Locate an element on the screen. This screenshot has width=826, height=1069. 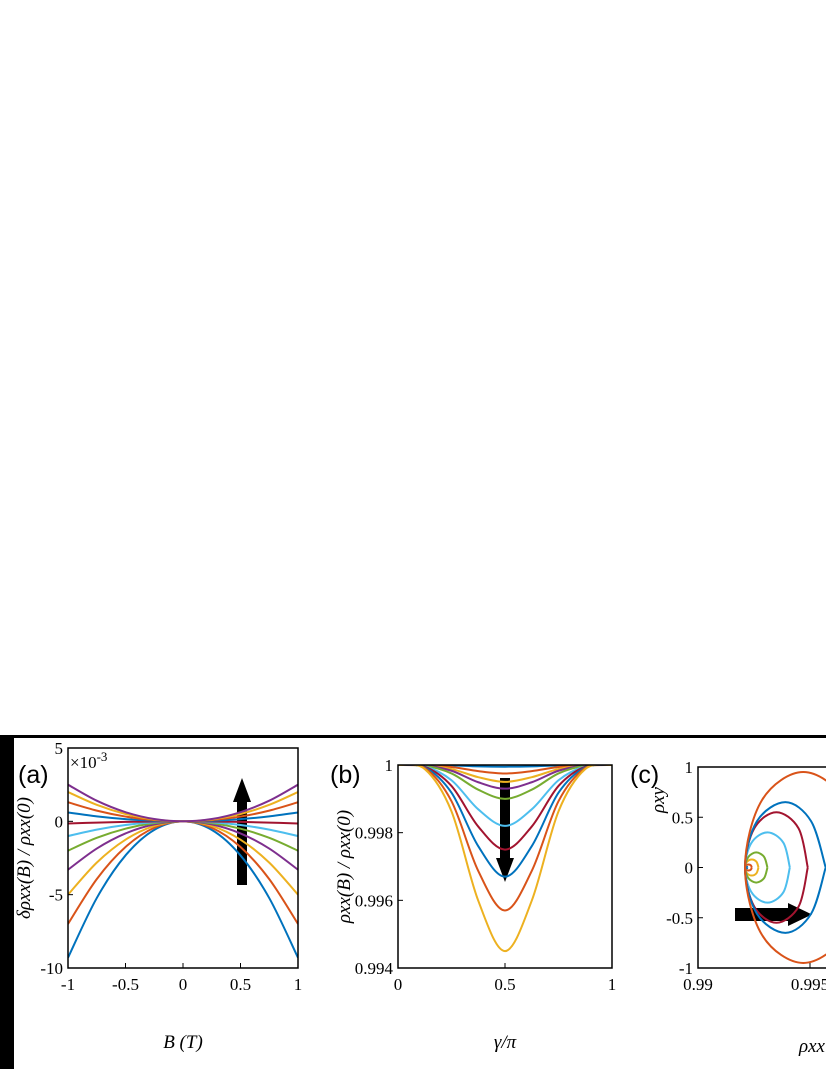
arrow-right is located at coordinates (773, 914).